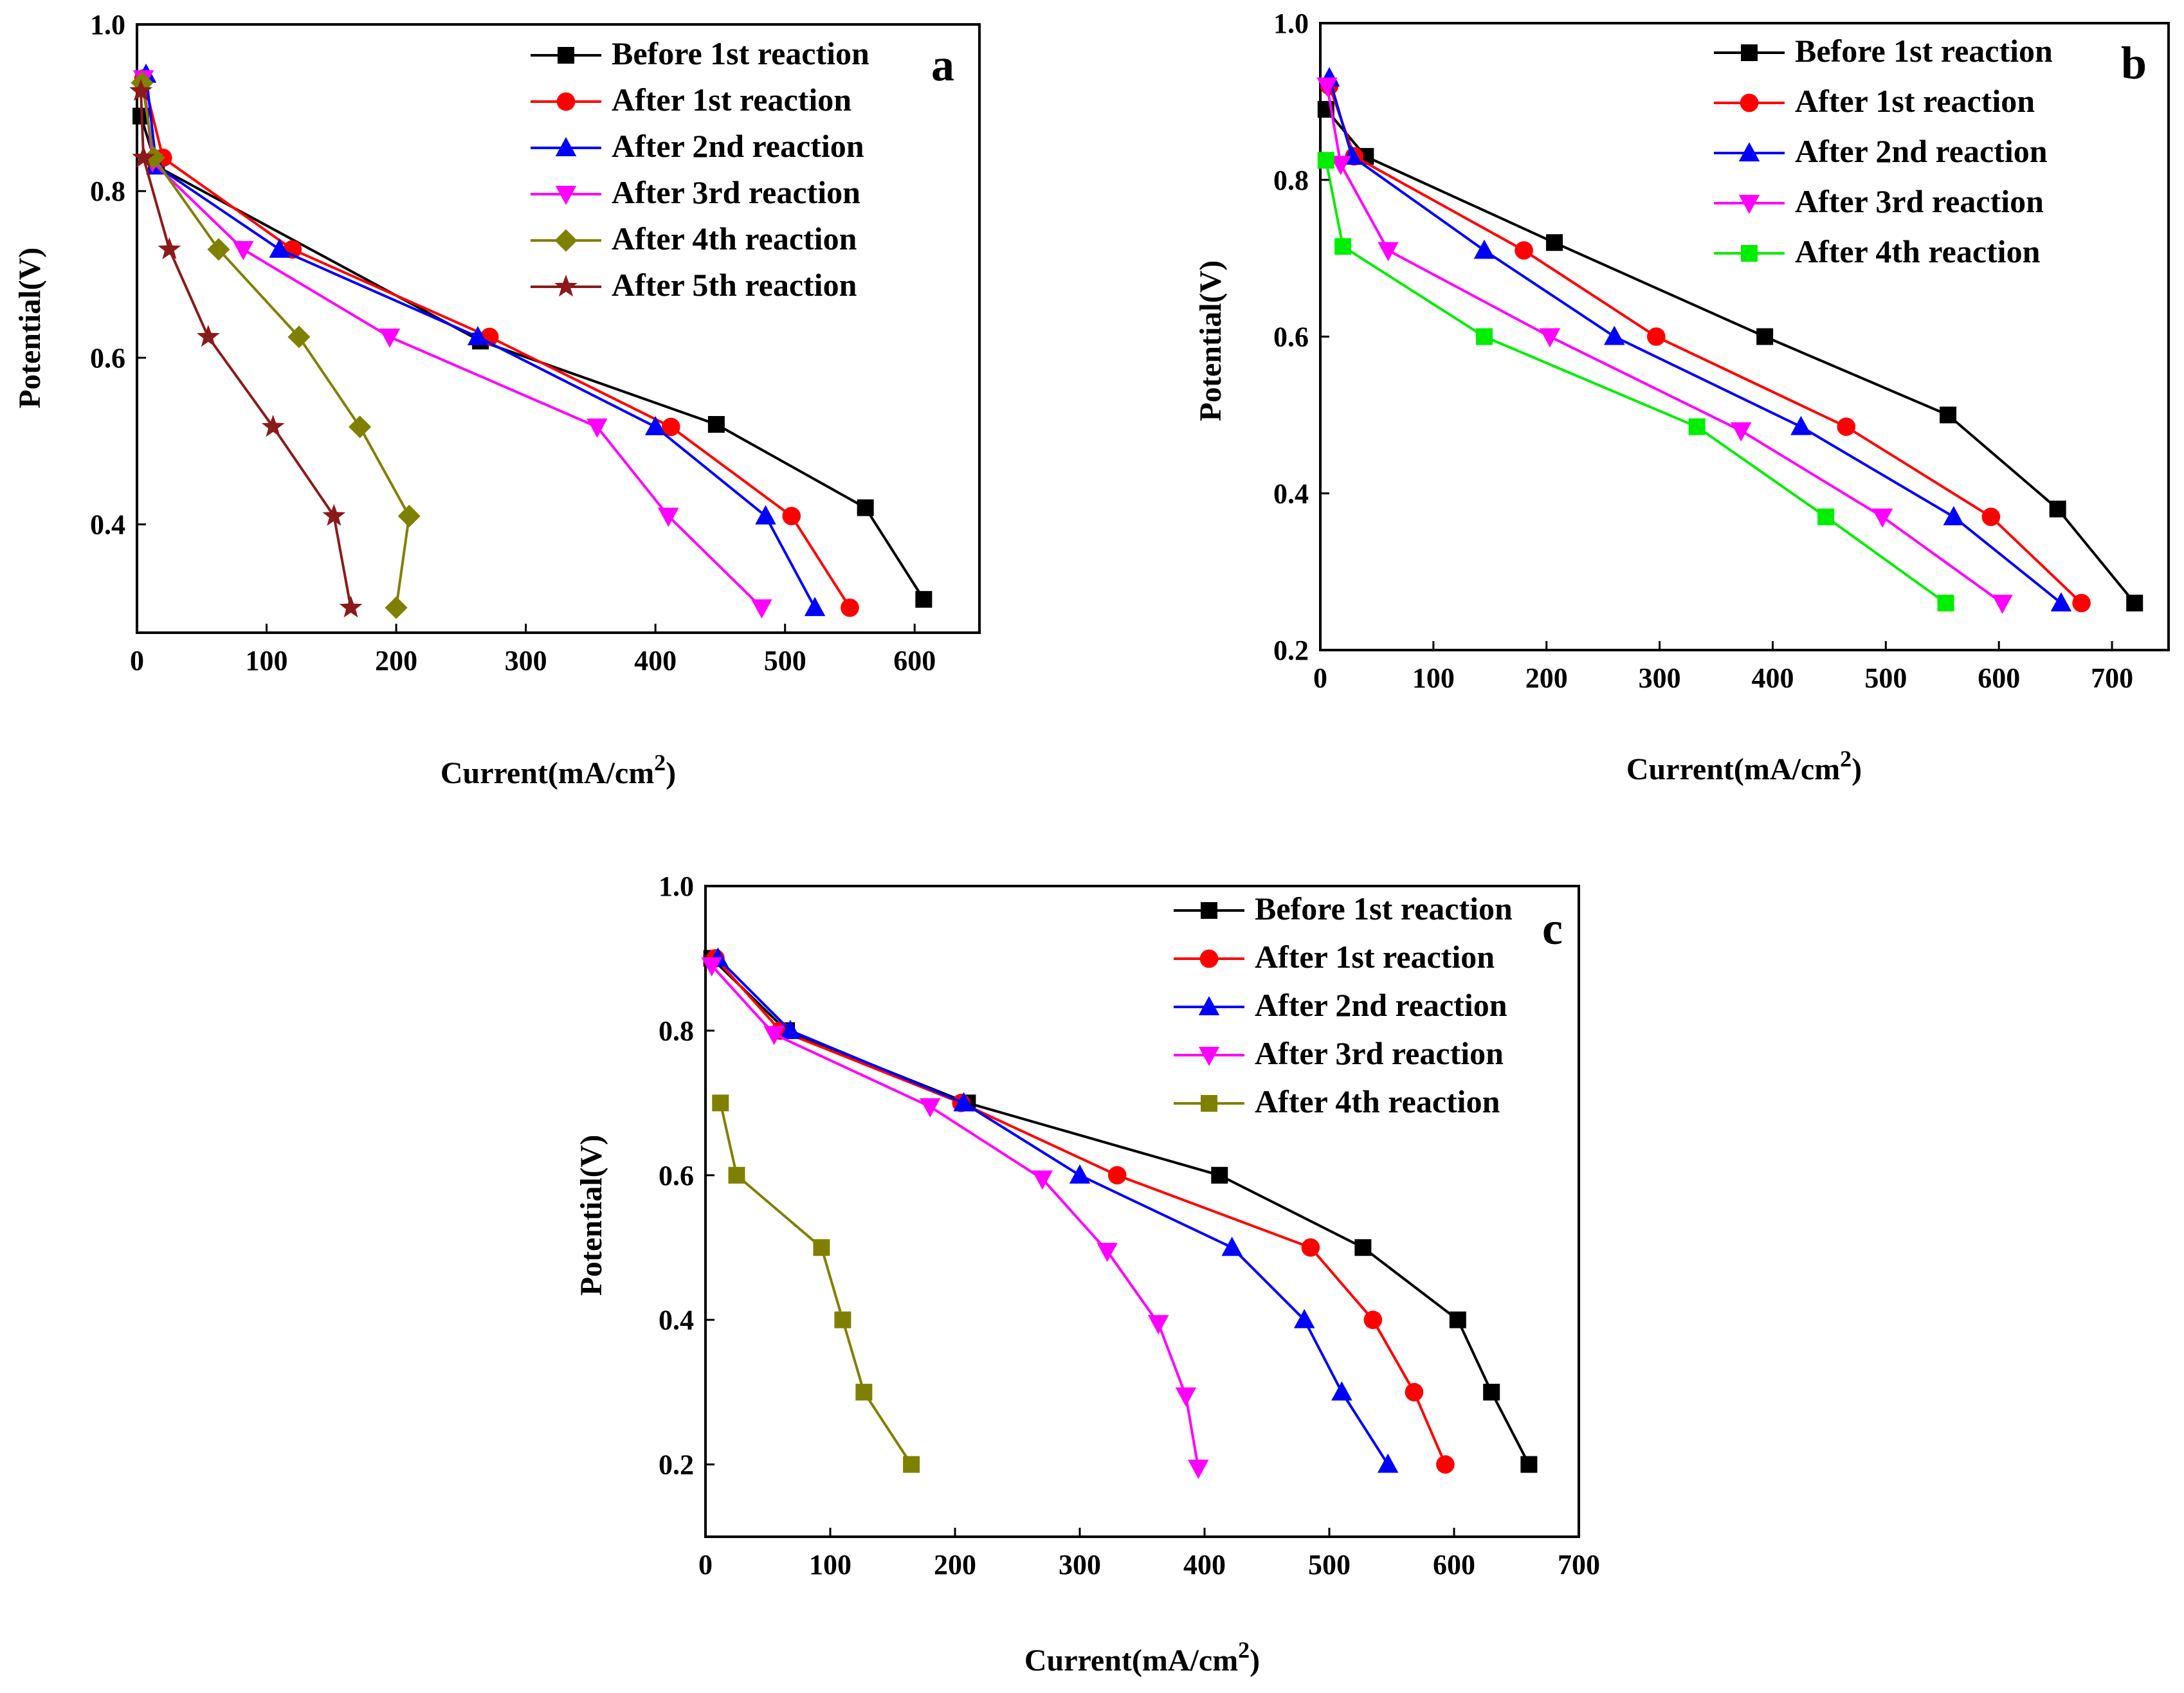 The width and height of the screenshot is (2184, 1693). Describe the element at coordinates (676, 1175) in the screenshot. I see `y-tick-label: 0.6` at that location.